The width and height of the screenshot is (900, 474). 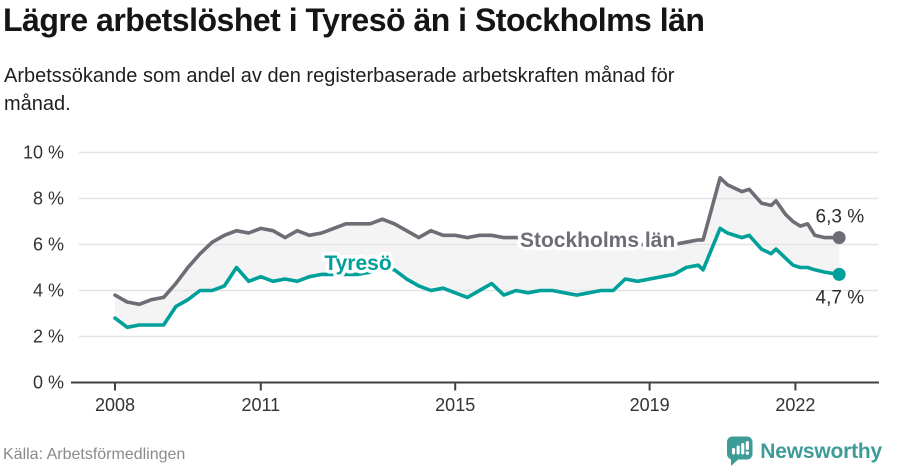 I want to click on newsworthy-icon, so click(x=740, y=451).